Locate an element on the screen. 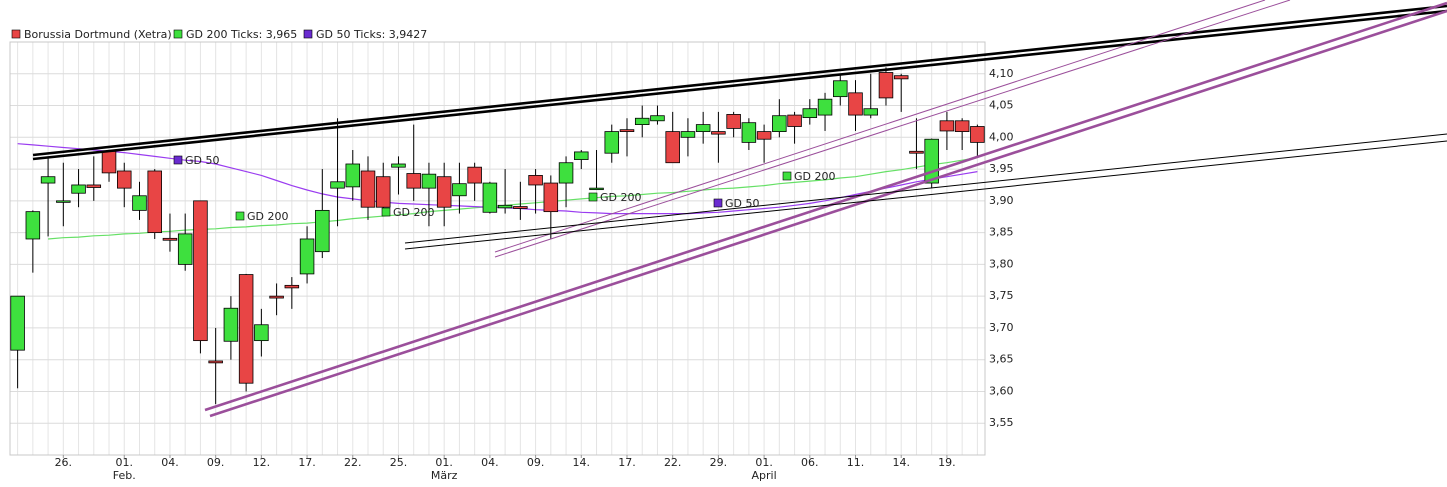  legend-label: GD 50 Ticks: 3,9427 is located at coordinates (371, 34).